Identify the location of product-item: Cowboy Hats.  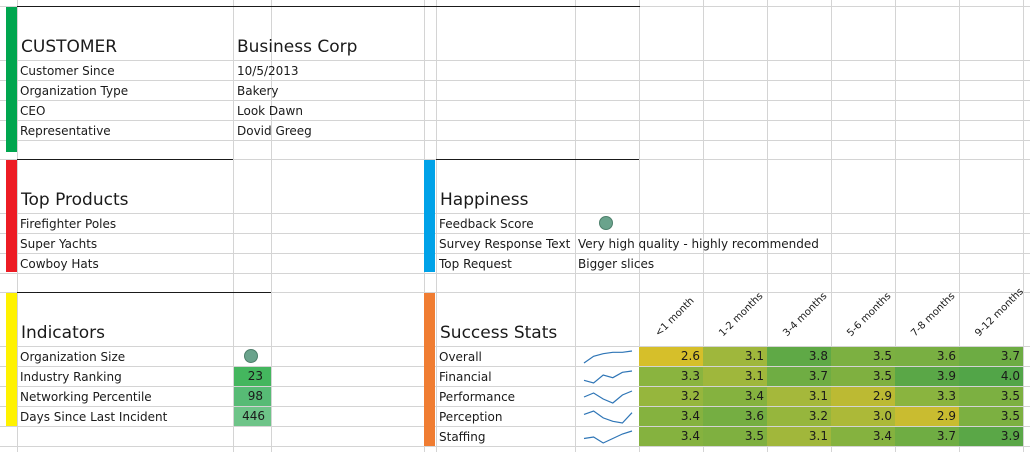
(59, 264).